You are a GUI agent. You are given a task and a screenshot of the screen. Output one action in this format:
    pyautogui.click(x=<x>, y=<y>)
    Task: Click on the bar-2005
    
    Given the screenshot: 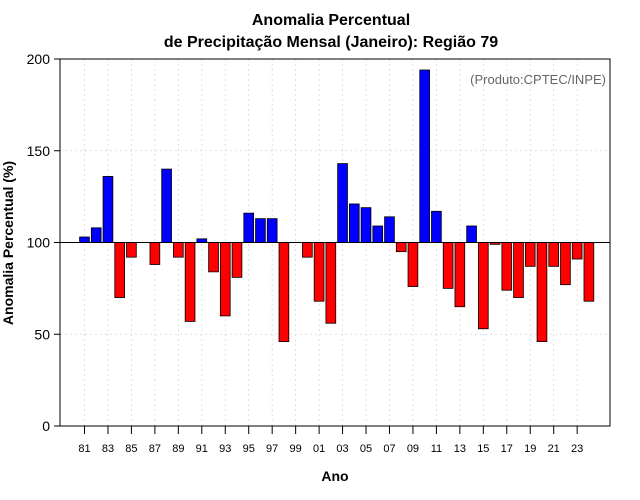 What is the action you would take?
    pyautogui.click(x=366, y=225)
    